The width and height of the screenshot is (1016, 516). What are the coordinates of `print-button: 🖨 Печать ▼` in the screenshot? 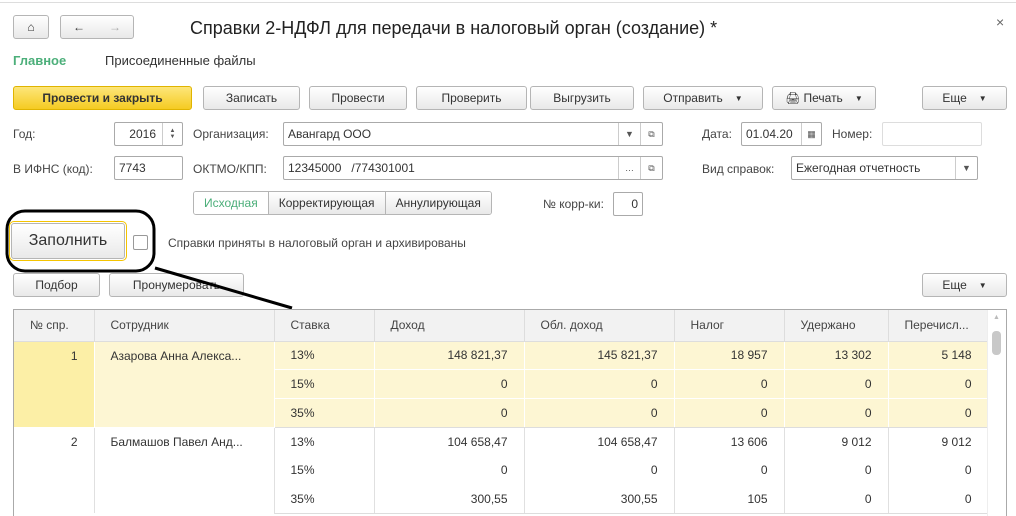 It's located at (824, 98).